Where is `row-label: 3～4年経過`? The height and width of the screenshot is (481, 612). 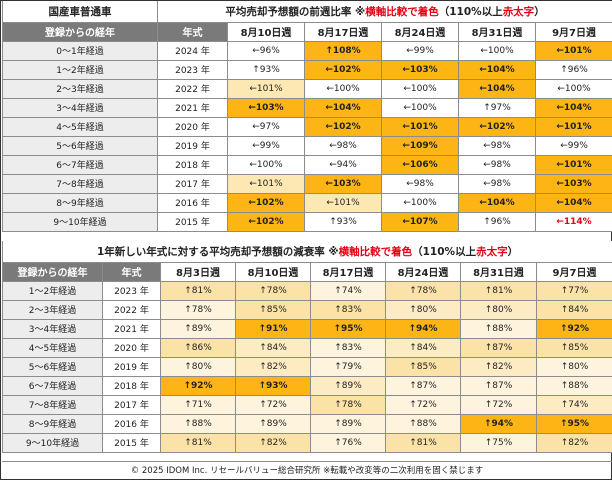 row-label: 3～4年経過 is located at coordinates (80, 107).